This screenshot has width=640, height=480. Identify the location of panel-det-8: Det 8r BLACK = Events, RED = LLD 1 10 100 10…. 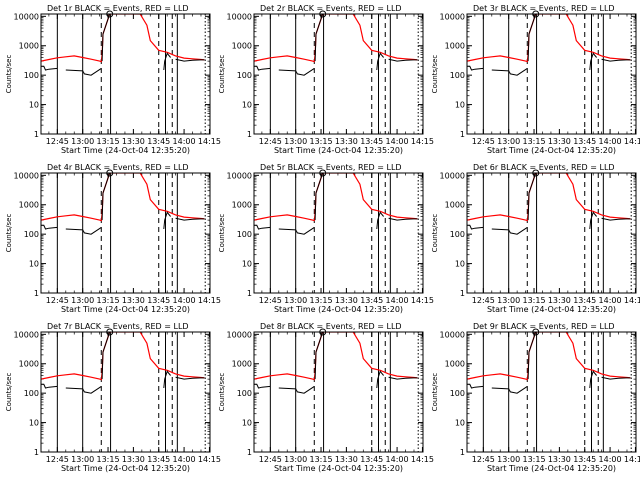
(326, 397).